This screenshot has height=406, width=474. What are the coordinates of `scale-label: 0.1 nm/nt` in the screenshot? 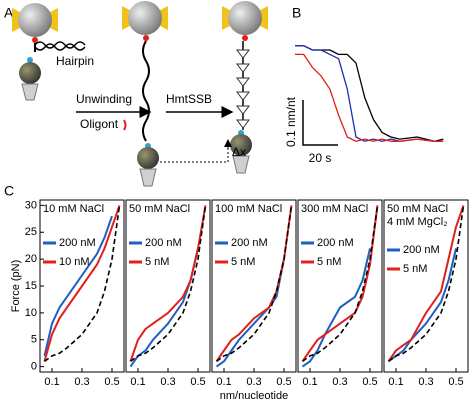 It's located at (291, 121).